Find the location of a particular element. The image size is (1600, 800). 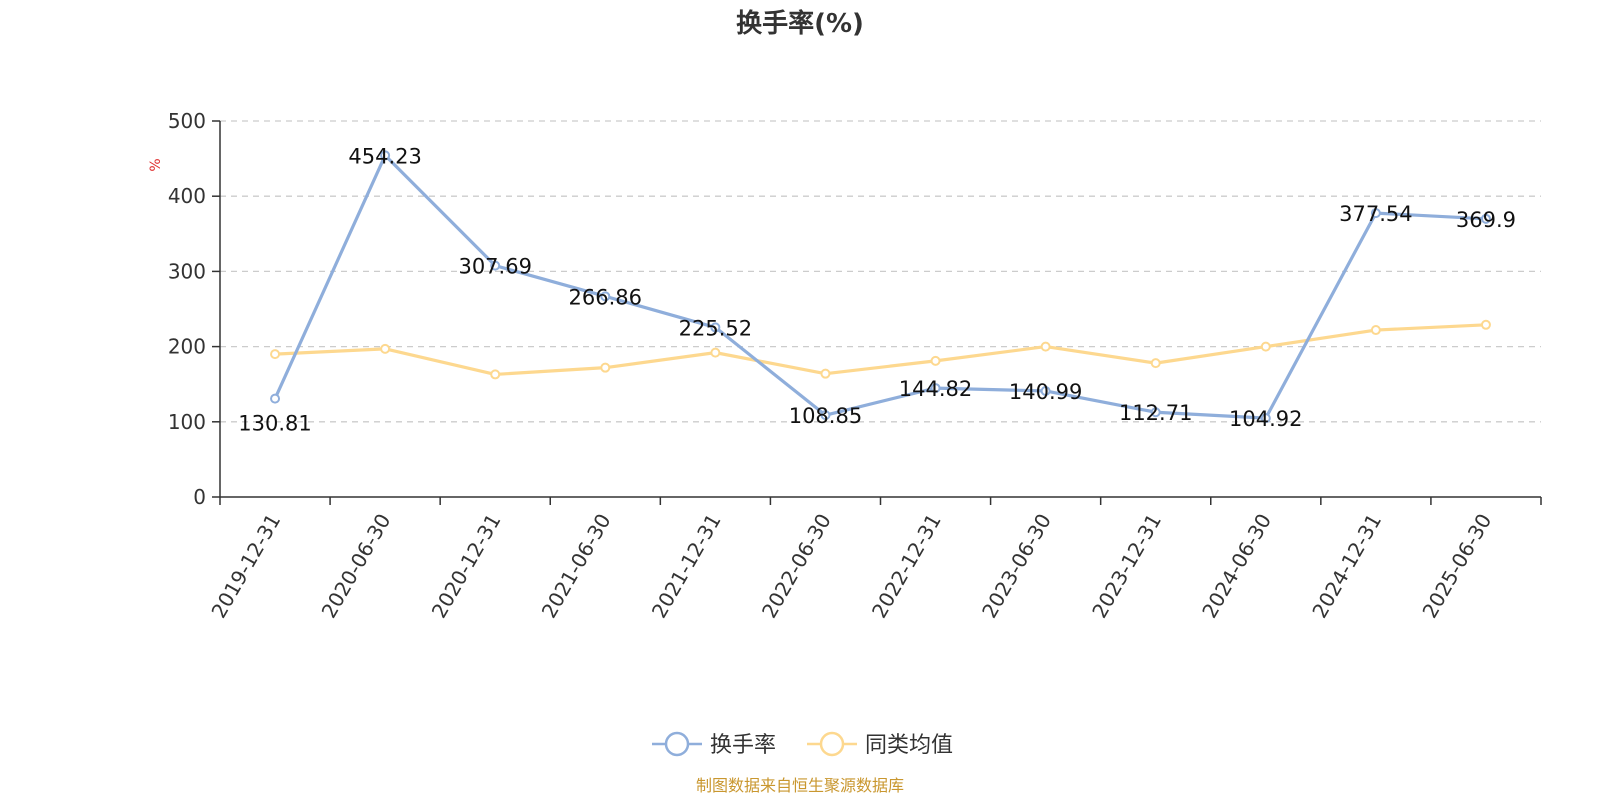

data-label: 266.86 is located at coordinates (605, 297).